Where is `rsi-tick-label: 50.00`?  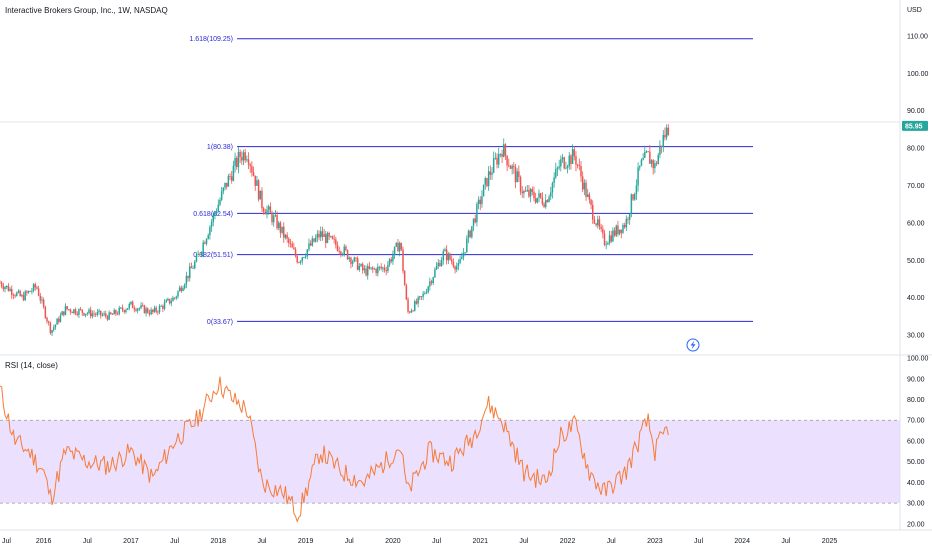
rsi-tick-label: 50.00 is located at coordinates (916, 462).